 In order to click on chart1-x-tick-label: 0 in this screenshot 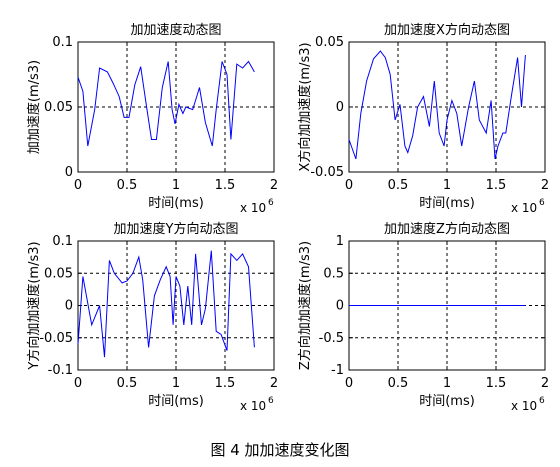, I will do `click(78, 185)`.